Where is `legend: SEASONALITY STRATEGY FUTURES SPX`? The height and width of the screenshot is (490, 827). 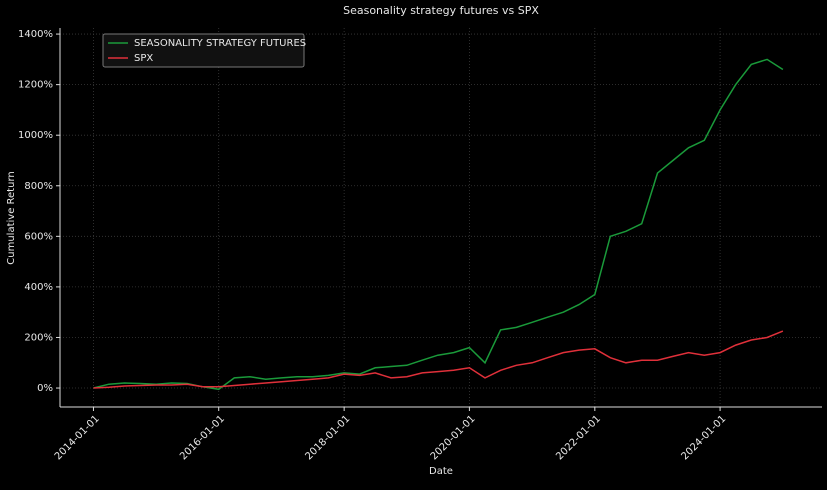 legend: SEASONALITY STRATEGY FUTURES SPX is located at coordinates (204, 50).